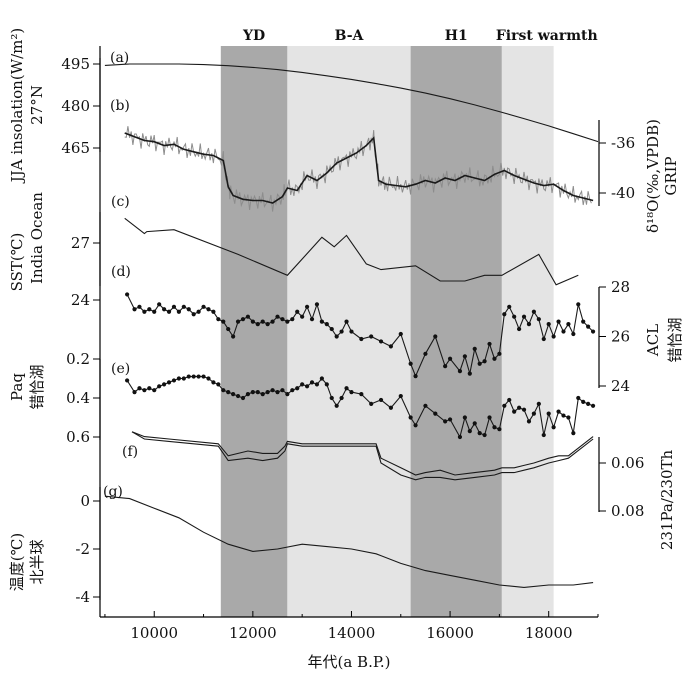 The width and height of the screenshot is (700, 676). Describe the element at coordinates (120, 369) in the screenshot. I see `panel-label-e: (e)` at that location.